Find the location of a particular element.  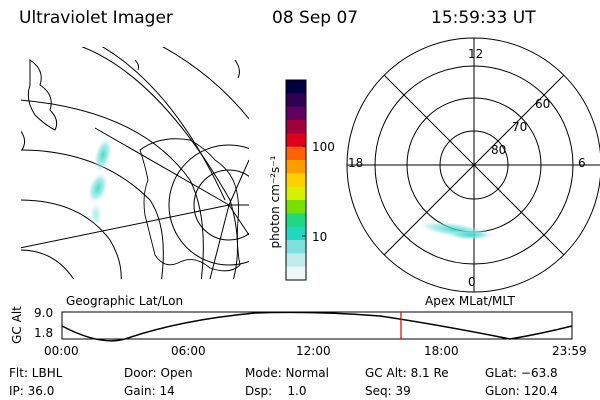

colorbar-unit-label: photon cm⁻²s⁻¹ is located at coordinates (275, 202).